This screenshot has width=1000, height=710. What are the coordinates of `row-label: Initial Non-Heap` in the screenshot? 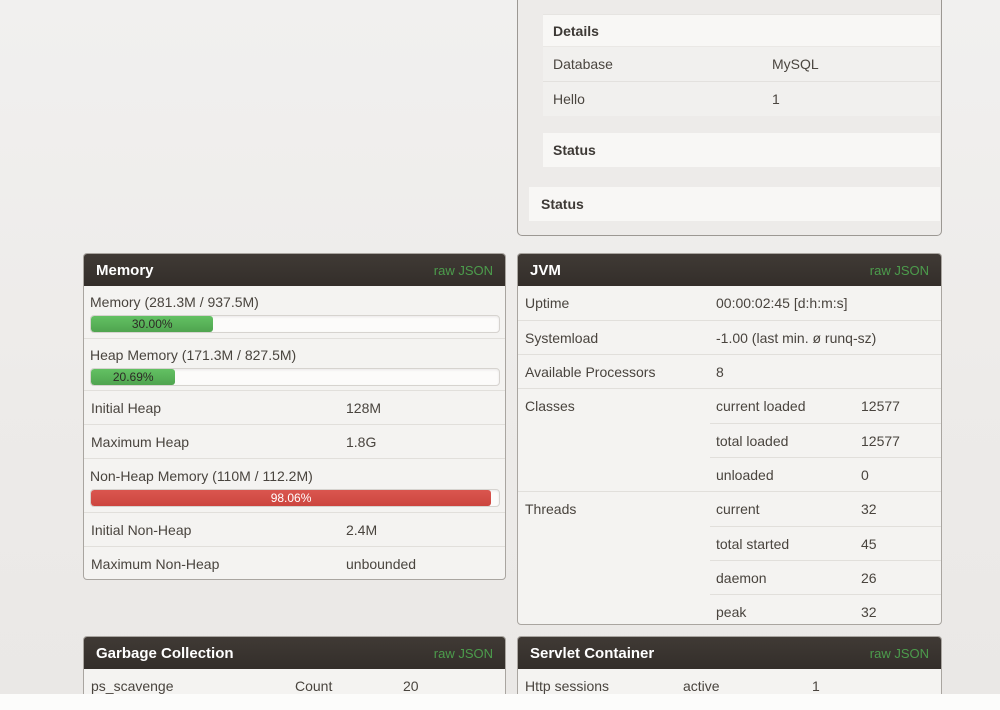 It's located at (141, 529).